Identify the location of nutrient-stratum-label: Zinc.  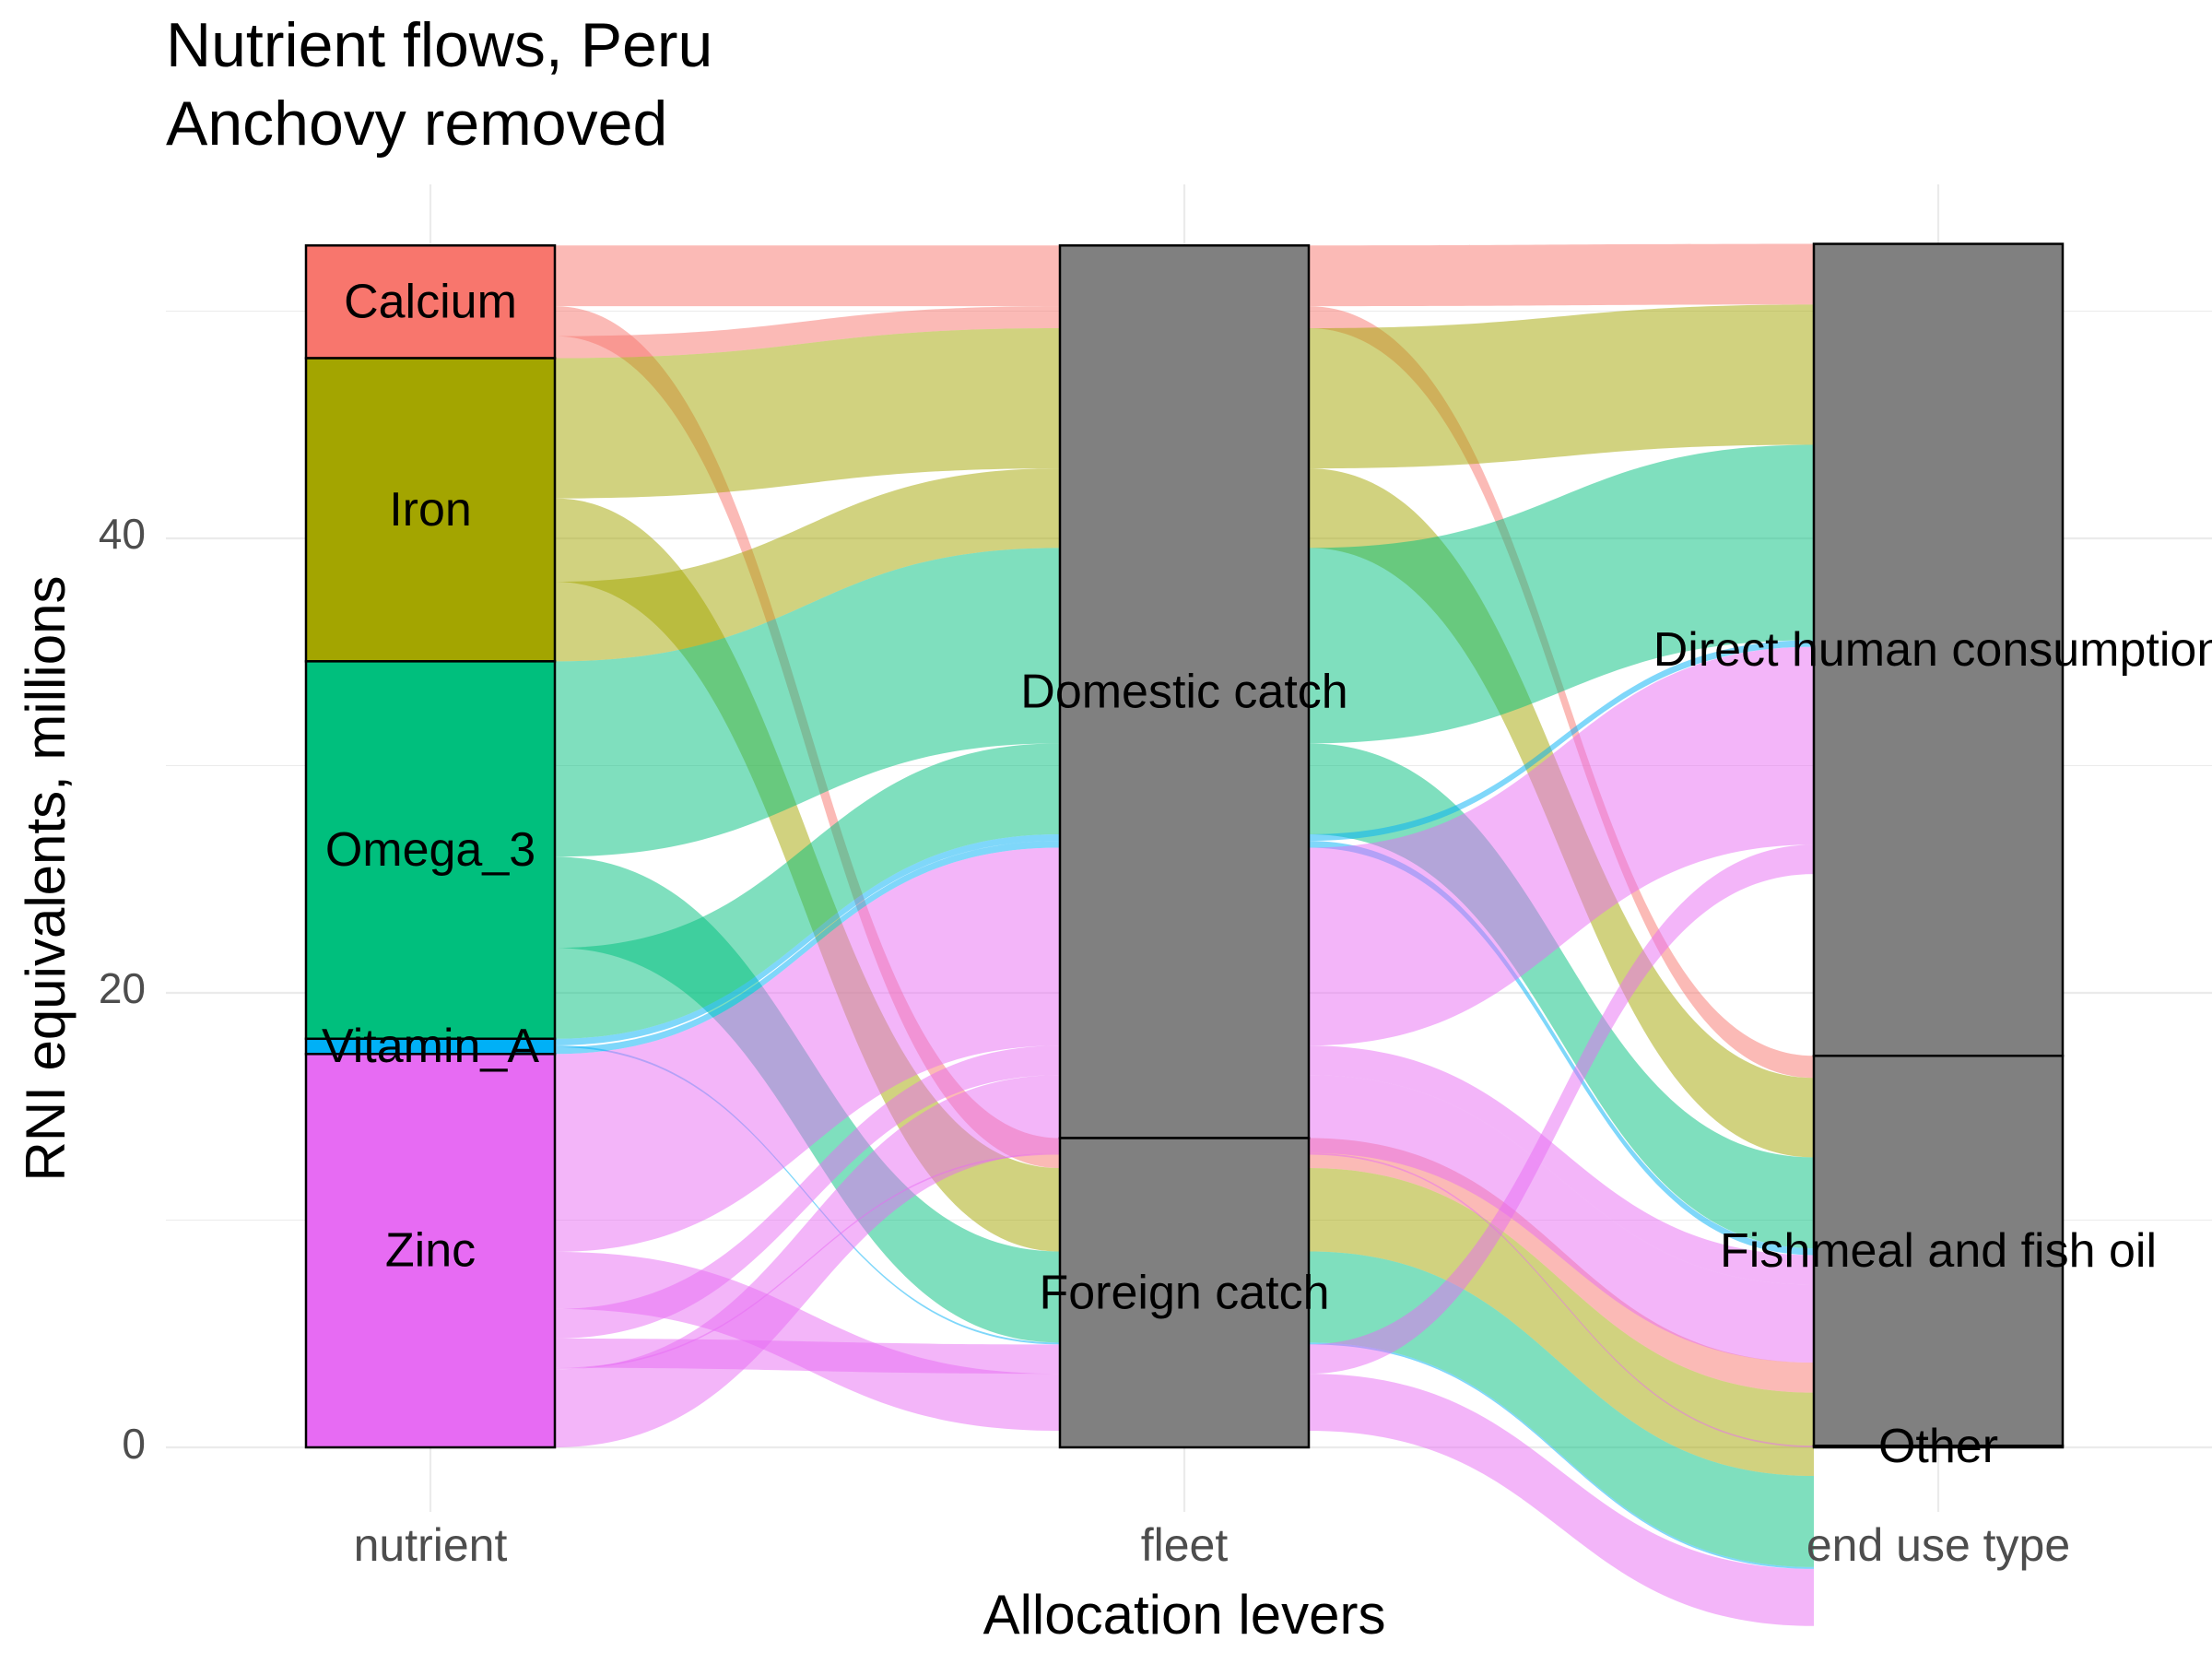
(430, 1251).